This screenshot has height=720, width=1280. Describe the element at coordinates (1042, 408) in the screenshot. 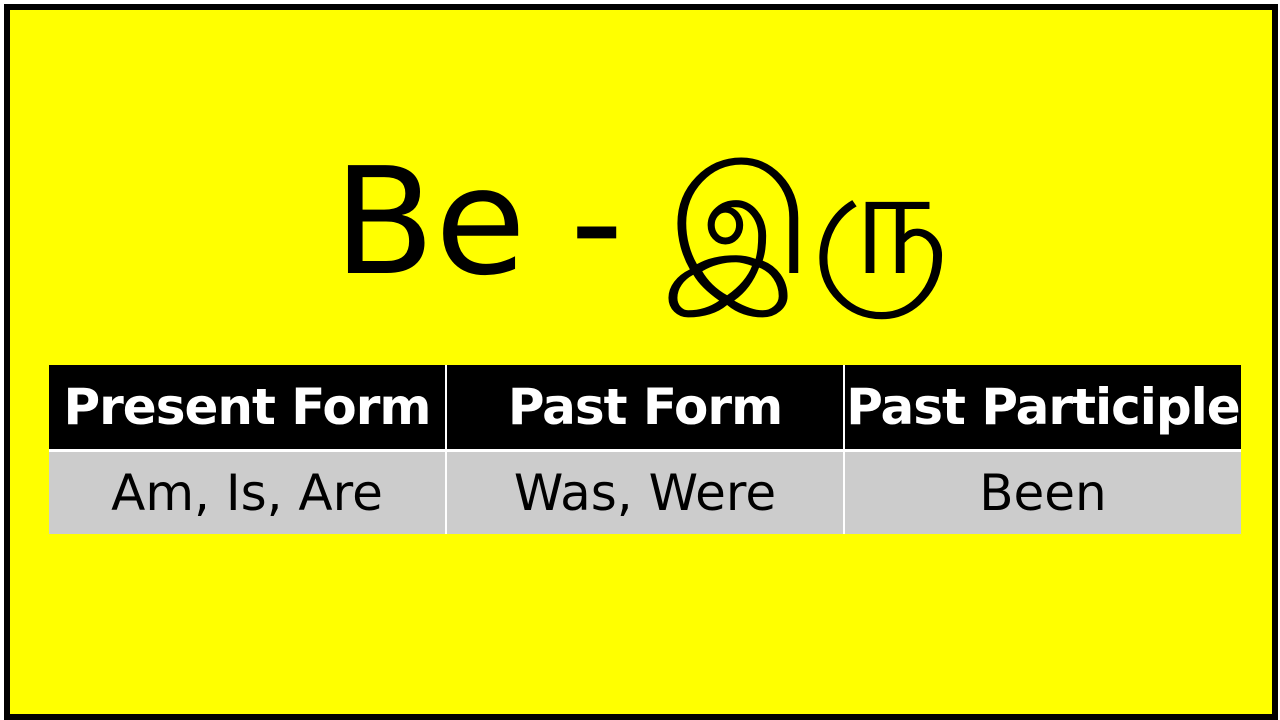

I see `header-past-participle: Past Participle` at that location.